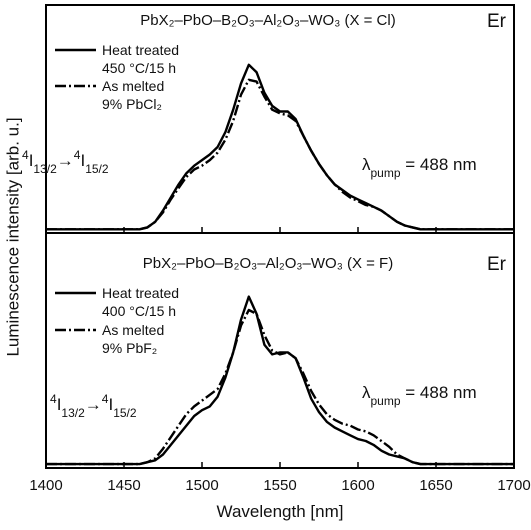 Image resolution: width=531 pixels, height=530 pixels. What do you see at coordinates (268, 263) in the screenshot?
I see `panel-title: PbX₂–PbO–B₂O₃–Al₂O₃–WO₃ (X = F)` at bounding box center [268, 263].